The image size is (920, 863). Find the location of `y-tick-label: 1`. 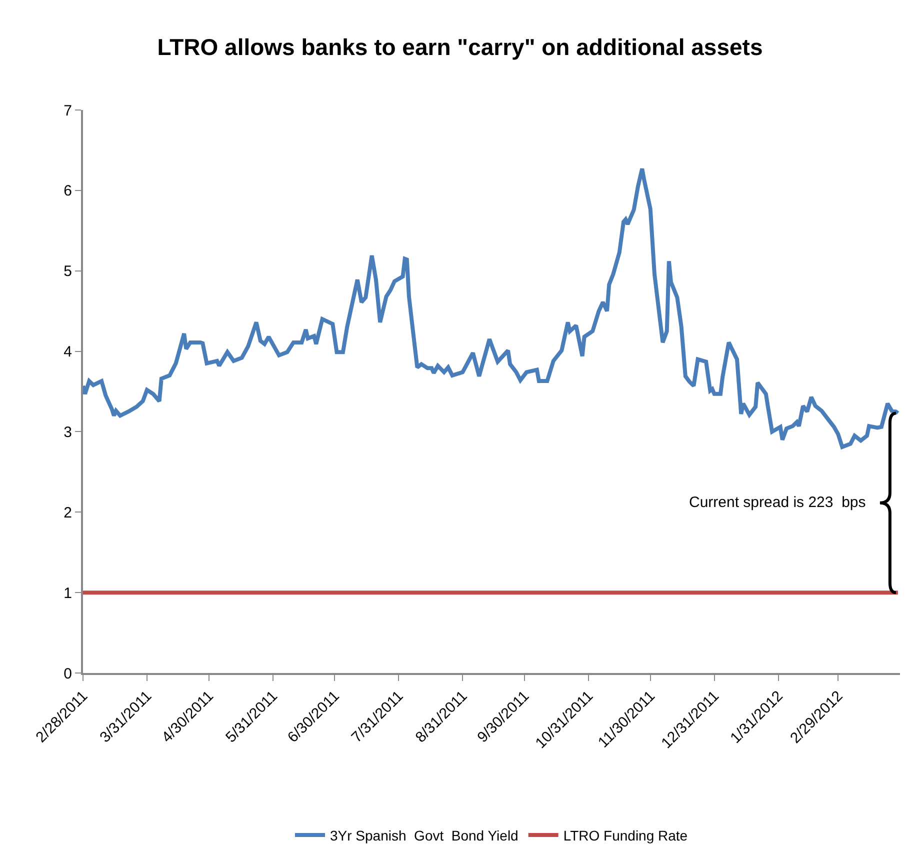

y-tick-label: 1 is located at coordinates (68, 593).